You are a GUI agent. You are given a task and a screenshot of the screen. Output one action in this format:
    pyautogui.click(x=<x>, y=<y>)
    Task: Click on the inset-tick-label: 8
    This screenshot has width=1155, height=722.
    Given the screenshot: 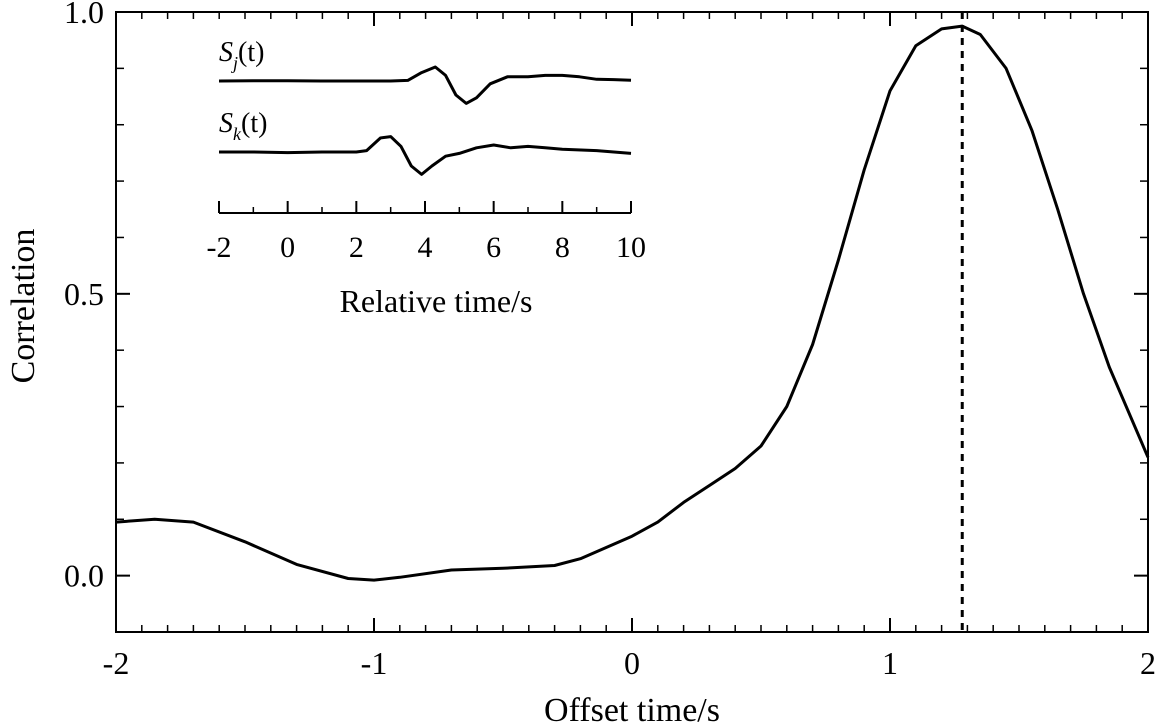 What is the action you would take?
    pyautogui.click(x=562, y=247)
    